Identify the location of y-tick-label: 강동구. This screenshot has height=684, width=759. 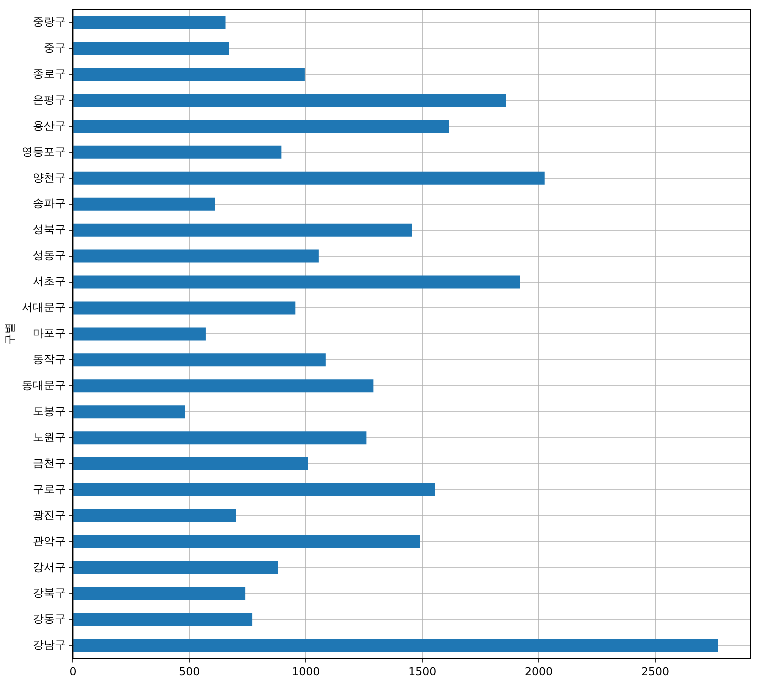
(49, 619).